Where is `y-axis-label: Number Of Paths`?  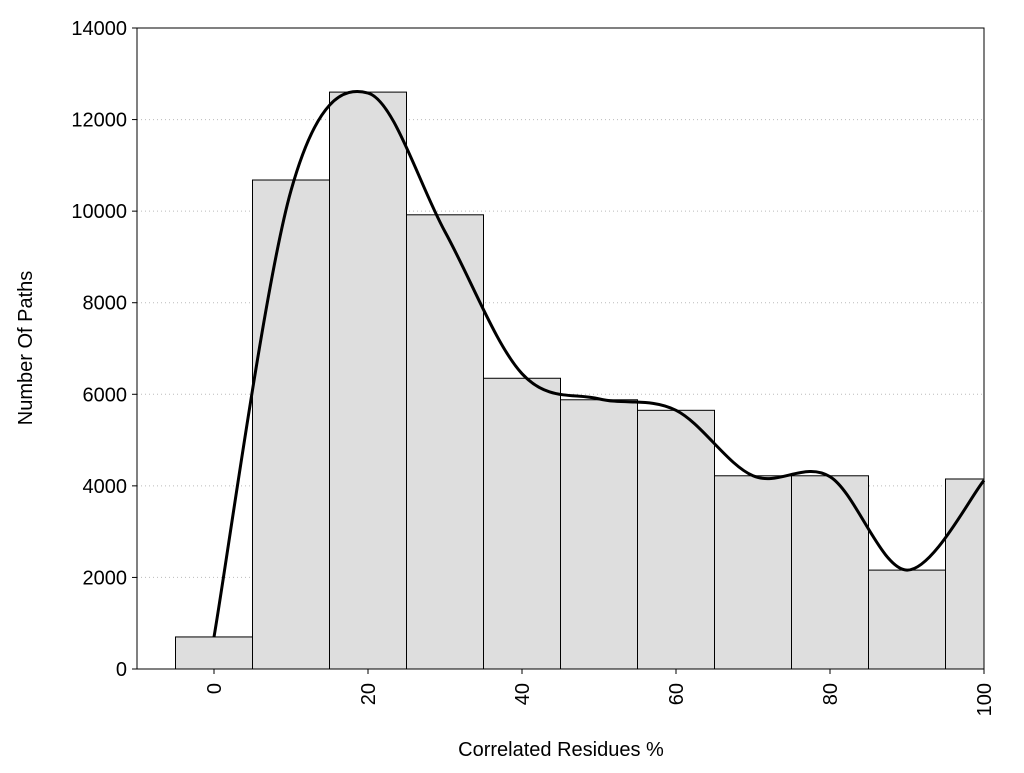
y-axis-label: Number Of Paths is located at coordinates (26, 348).